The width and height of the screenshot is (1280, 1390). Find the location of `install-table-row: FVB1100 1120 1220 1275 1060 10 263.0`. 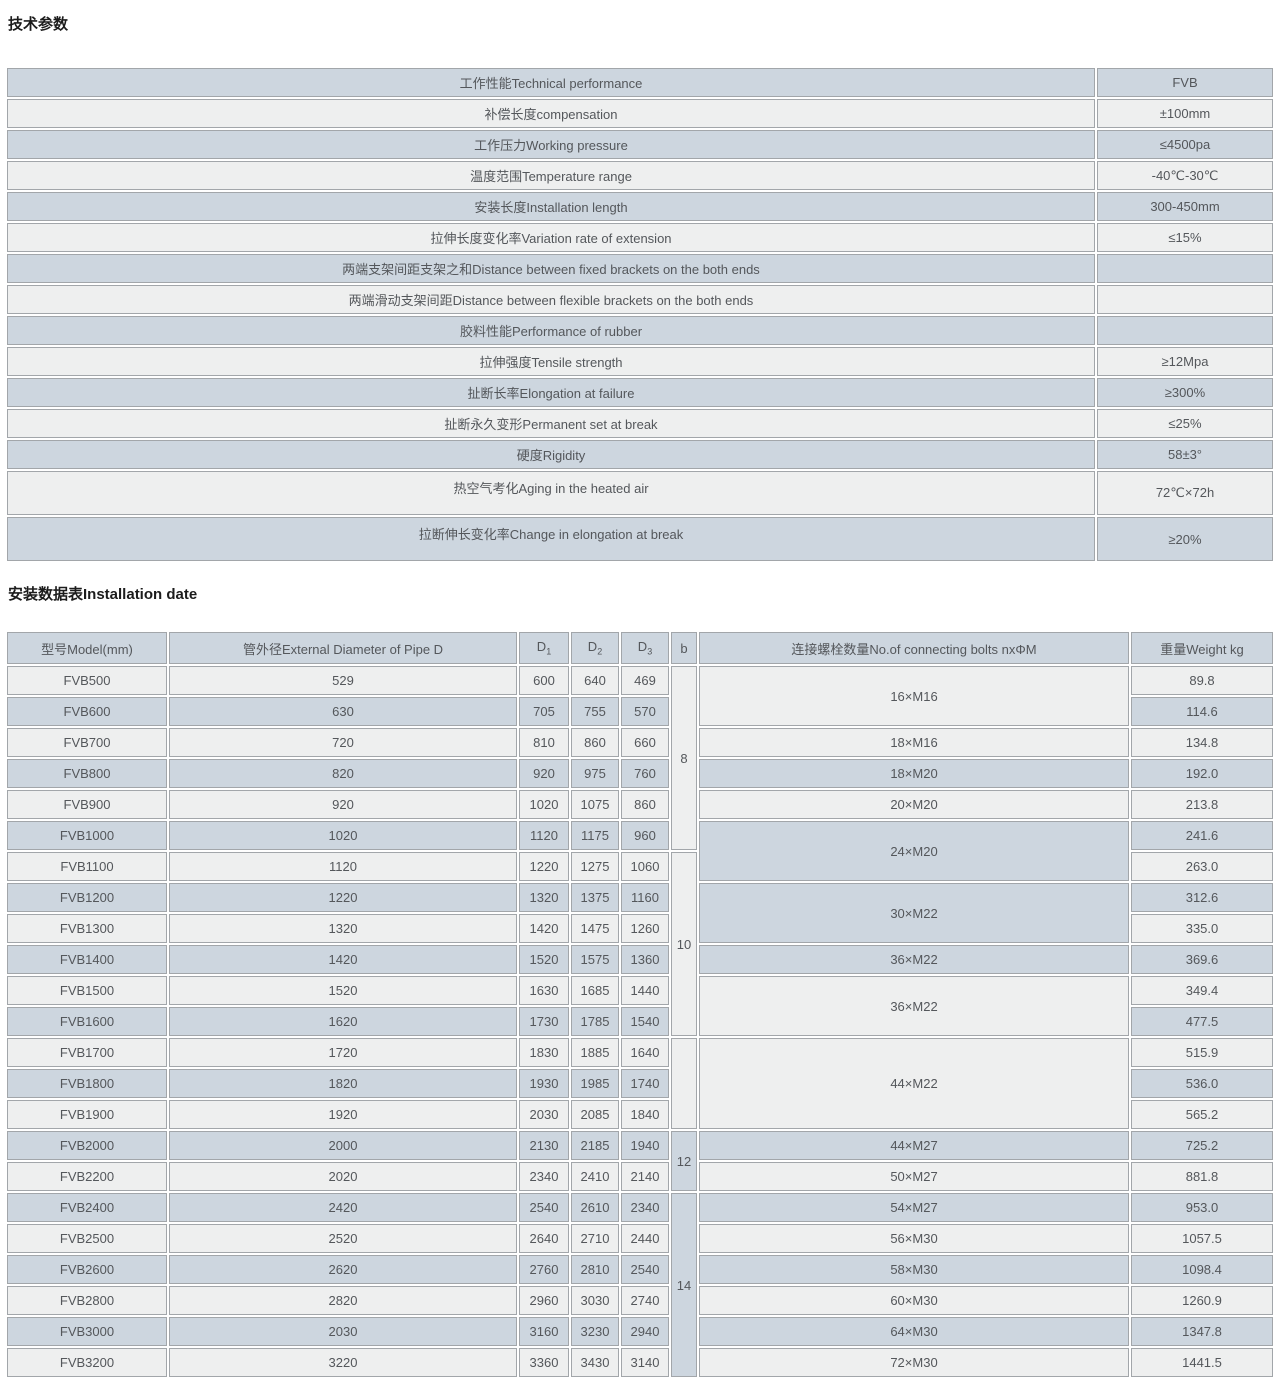

install-table-row: FVB1100 1120 1220 1275 1060 10 263.0 is located at coordinates (640, 944).